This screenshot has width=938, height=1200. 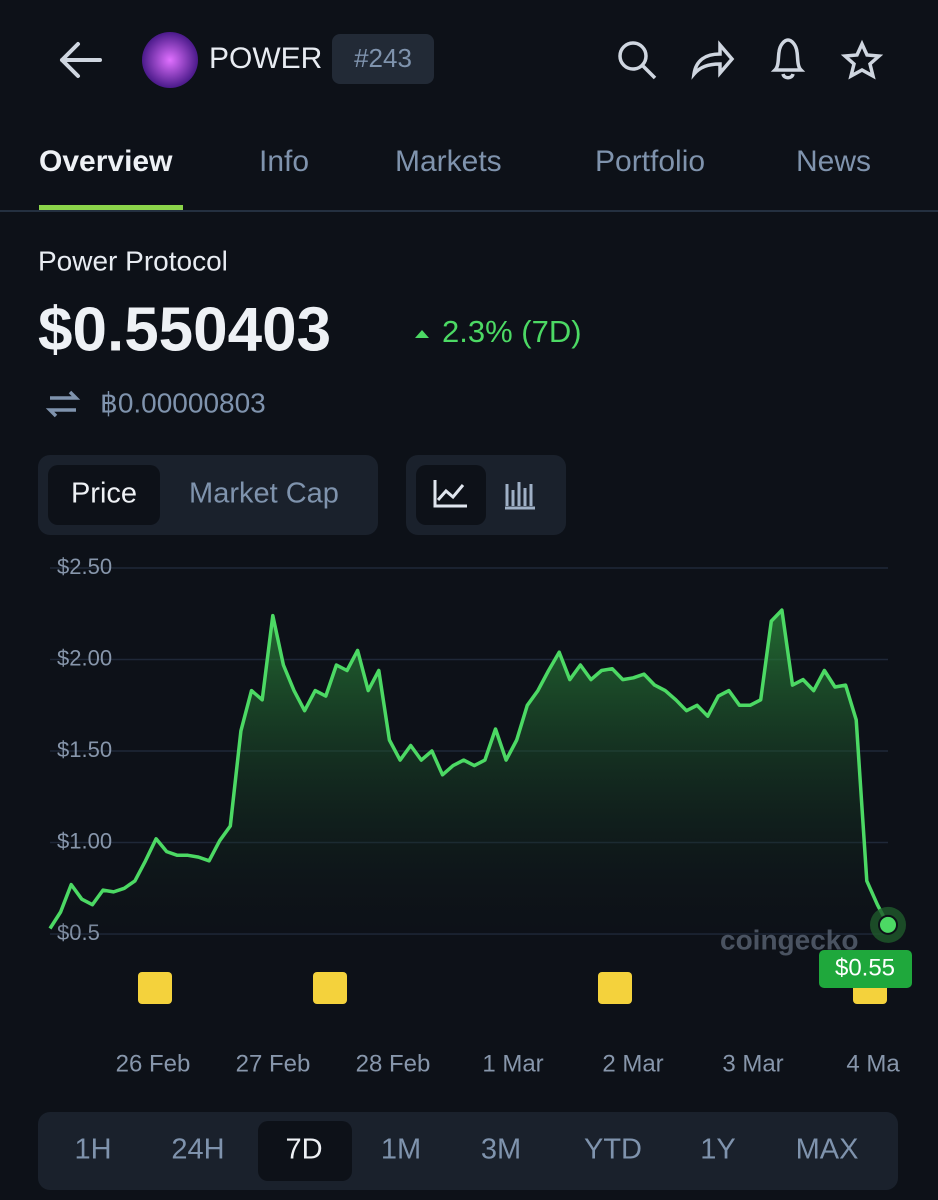 What do you see at coordinates (422, 334) in the screenshot?
I see `up-arrow` at bounding box center [422, 334].